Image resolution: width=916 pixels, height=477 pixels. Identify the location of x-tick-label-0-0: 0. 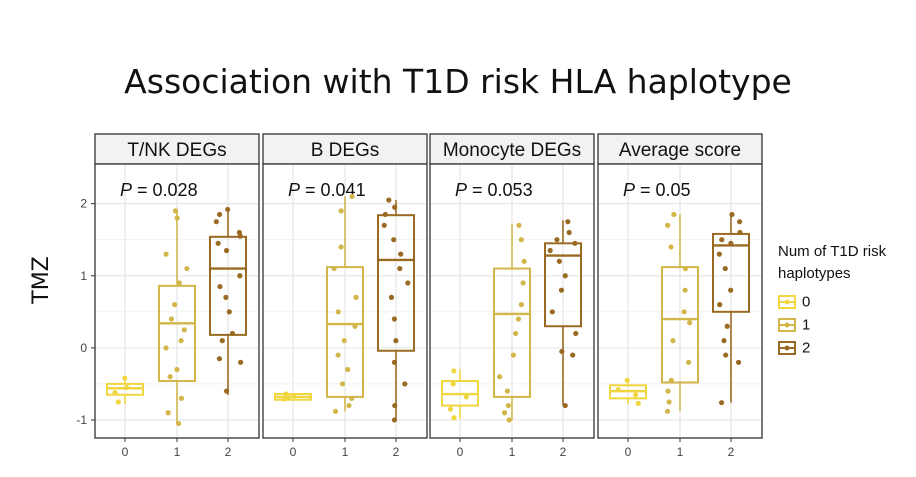
(125, 452).